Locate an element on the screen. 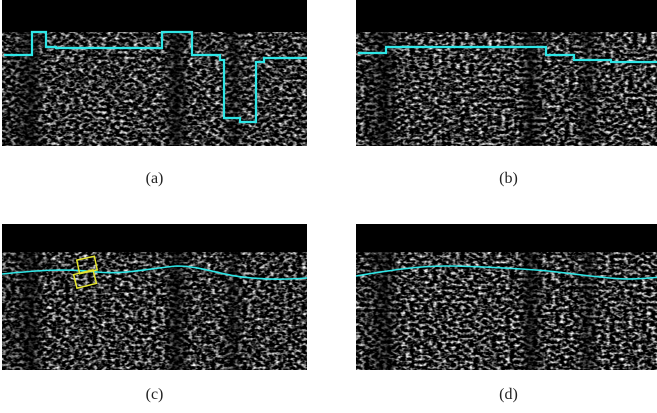 This screenshot has height=413, width=657. contour-a is located at coordinates (155, 77).